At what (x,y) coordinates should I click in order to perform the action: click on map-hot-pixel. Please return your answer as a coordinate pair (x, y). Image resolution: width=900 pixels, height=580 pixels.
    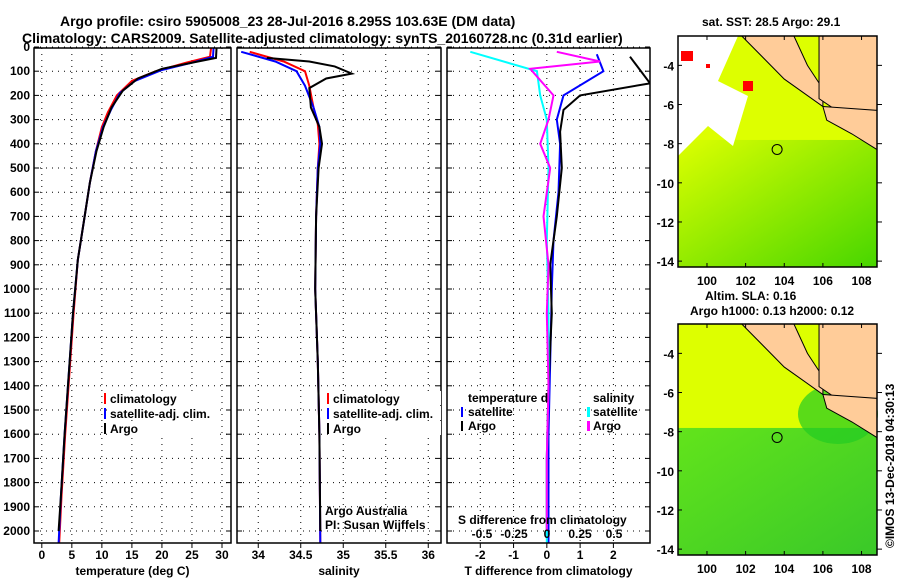
    Looking at the image, I should click on (748, 86).